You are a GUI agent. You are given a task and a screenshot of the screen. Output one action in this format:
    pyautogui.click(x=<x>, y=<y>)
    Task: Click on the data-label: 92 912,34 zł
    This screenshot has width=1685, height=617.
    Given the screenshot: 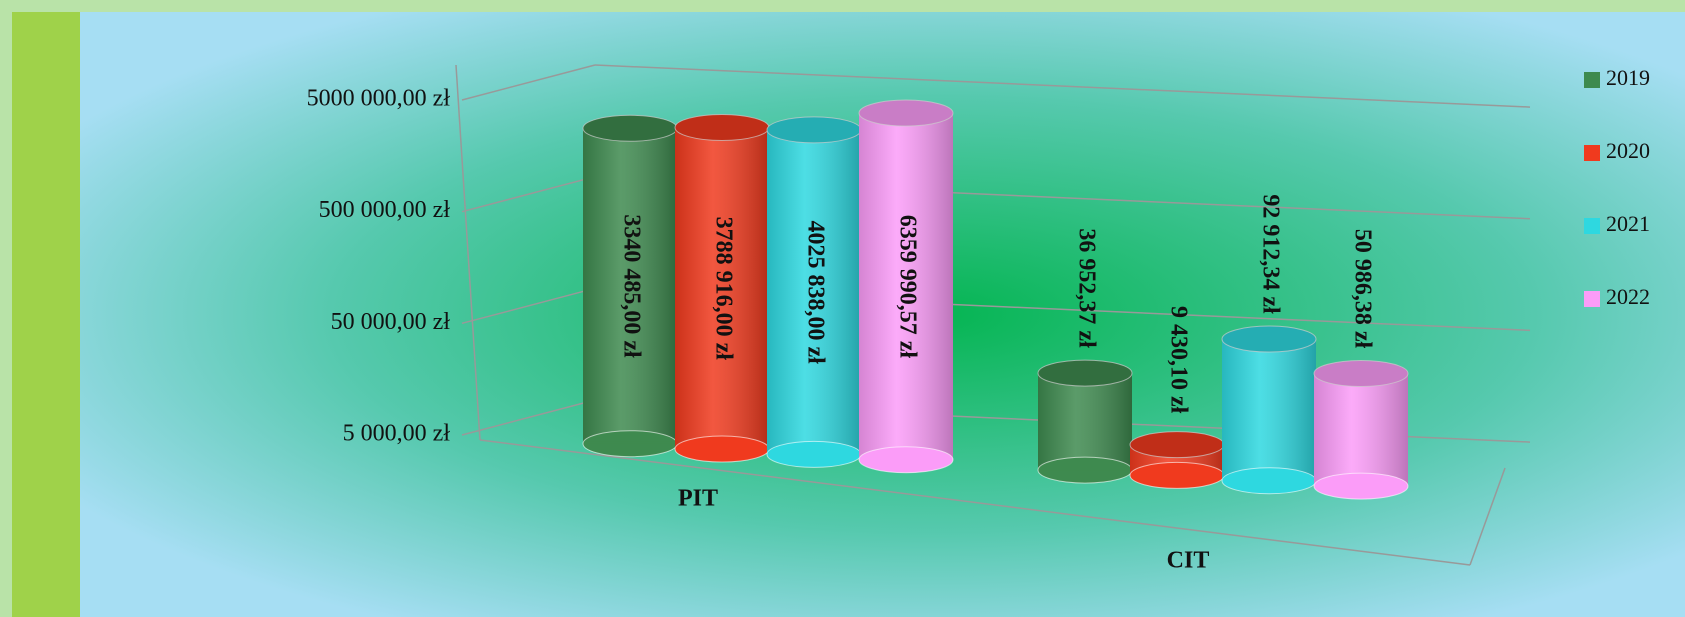 What is the action you would take?
    pyautogui.click(x=1270, y=254)
    